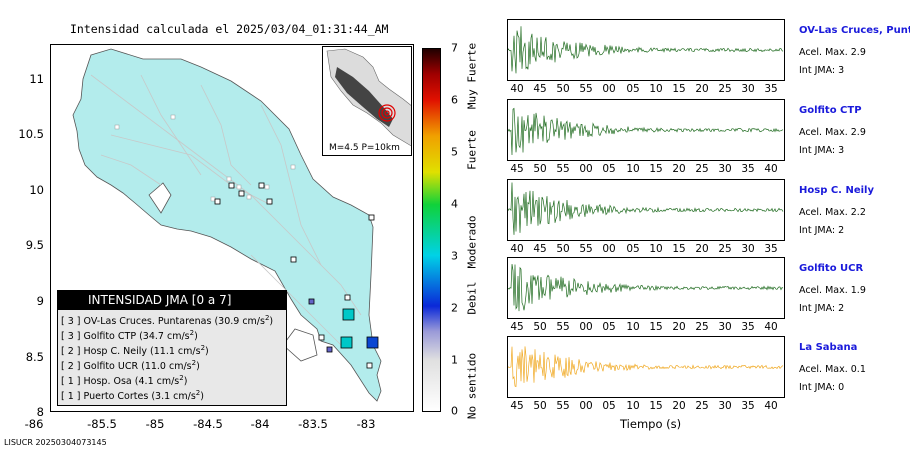  I want to click on legend-row: [ 2 ] Hosp C. Neily (11.1 cm/s2), so click(135, 350).